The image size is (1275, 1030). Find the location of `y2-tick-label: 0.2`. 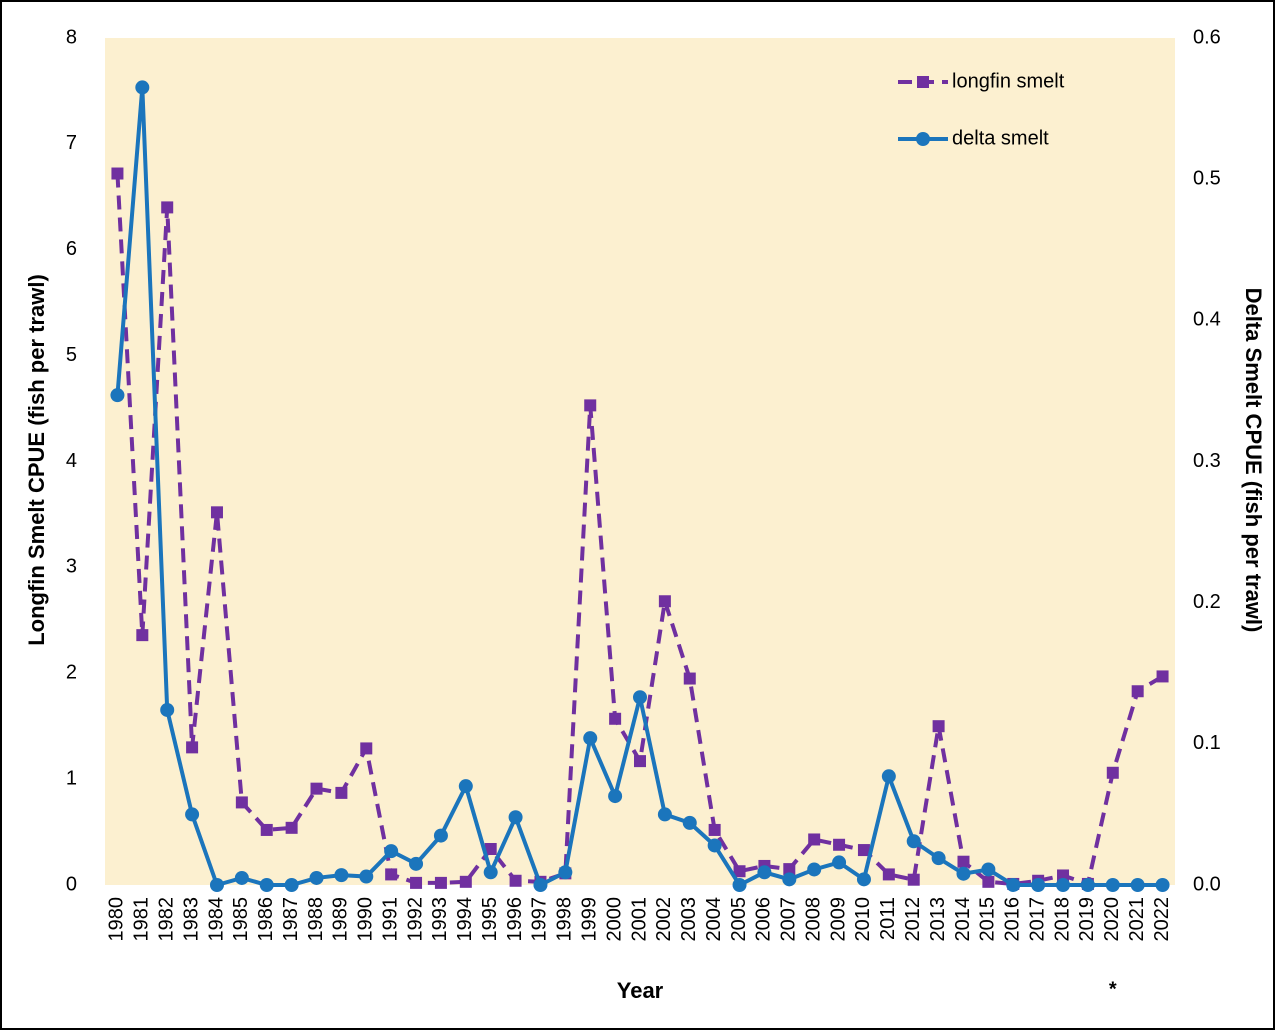

y2-tick-label: 0.2 is located at coordinates (1207, 602).